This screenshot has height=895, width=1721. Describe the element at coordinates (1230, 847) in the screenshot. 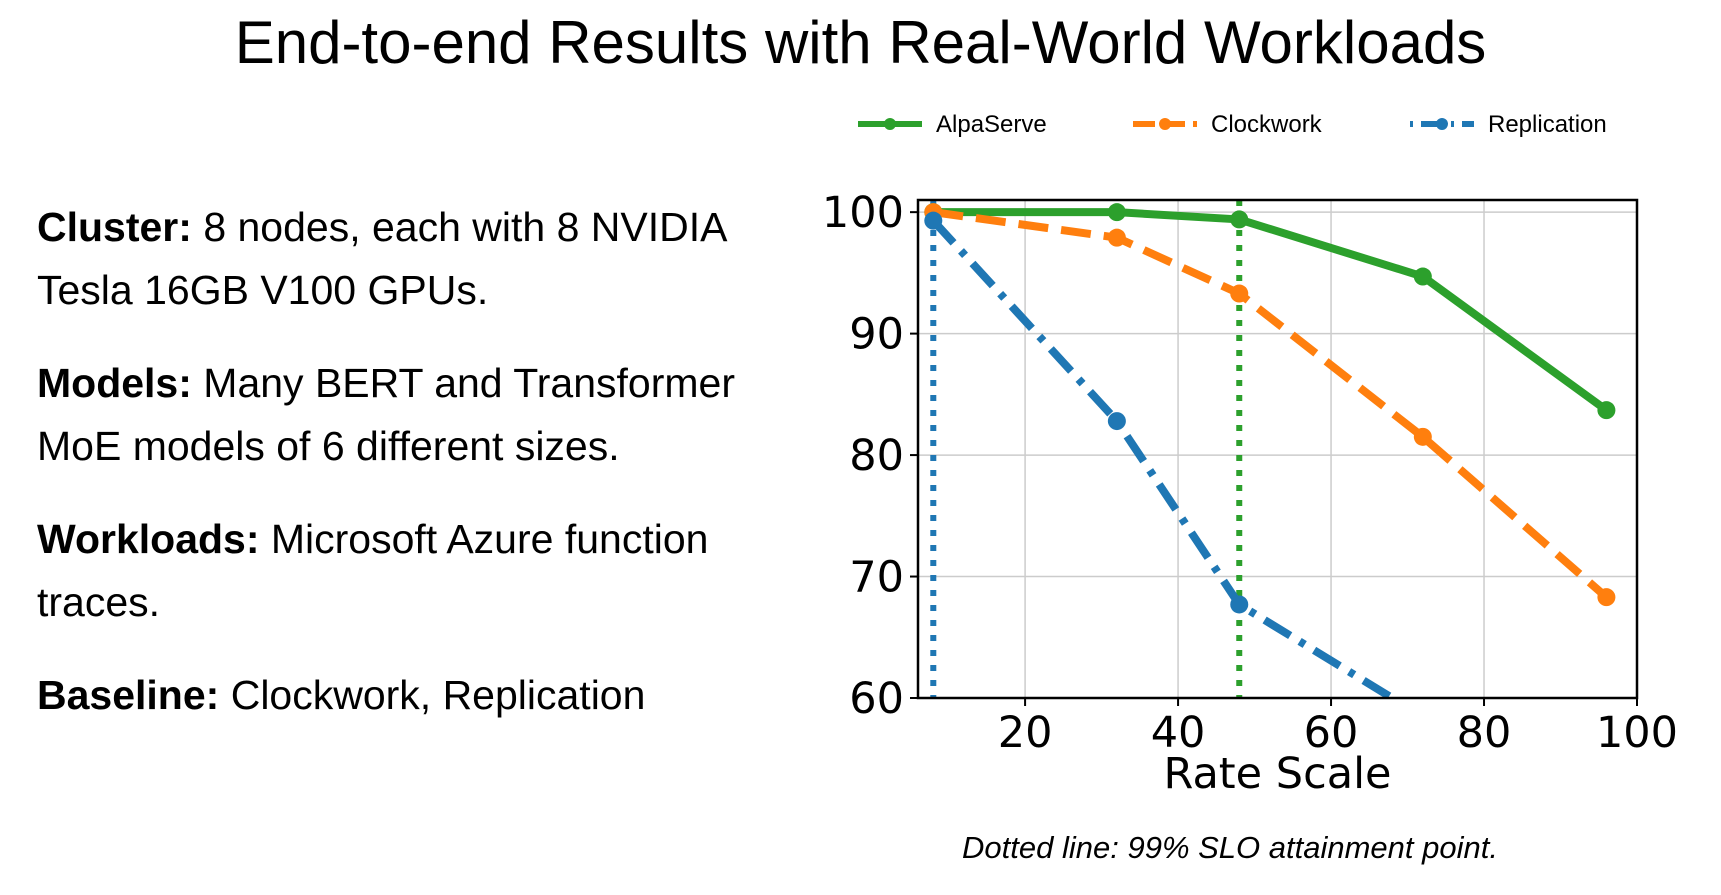

I see `chart-caption: Dotted line: 99% SLO attainment point.` at that location.